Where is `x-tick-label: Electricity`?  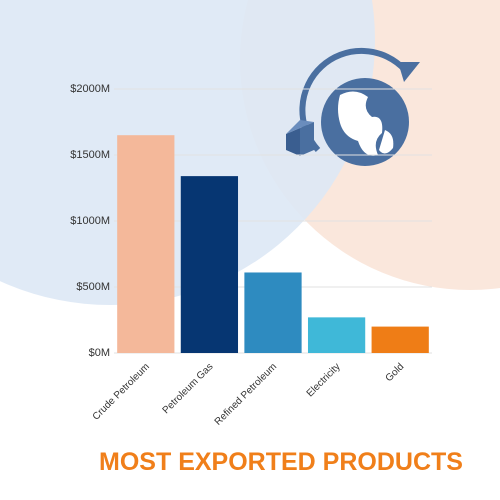 x-tick-label: Electricity is located at coordinates (324, 380).